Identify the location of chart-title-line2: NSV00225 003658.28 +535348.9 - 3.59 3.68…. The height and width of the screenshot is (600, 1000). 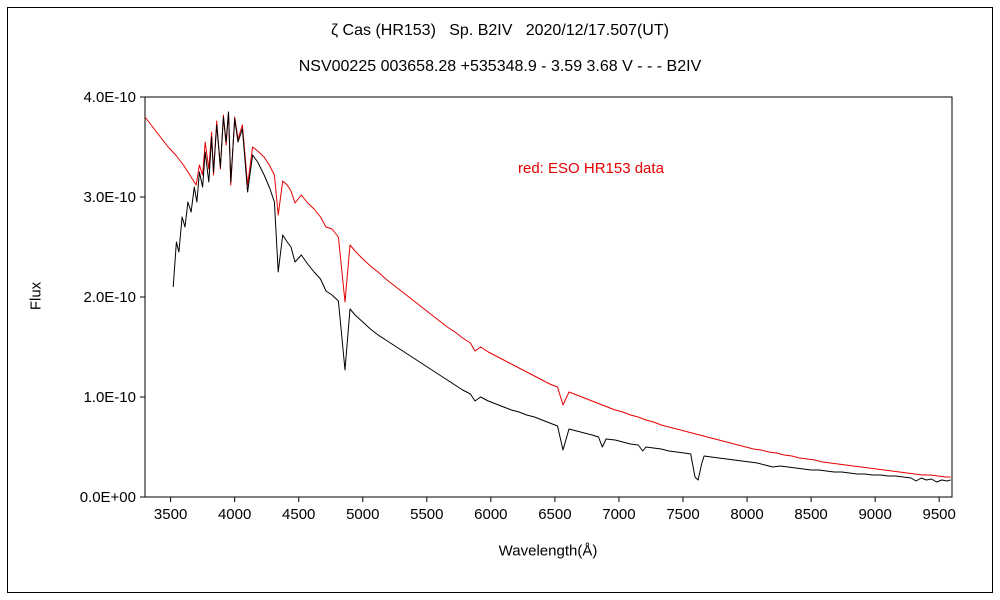
(500, 66).